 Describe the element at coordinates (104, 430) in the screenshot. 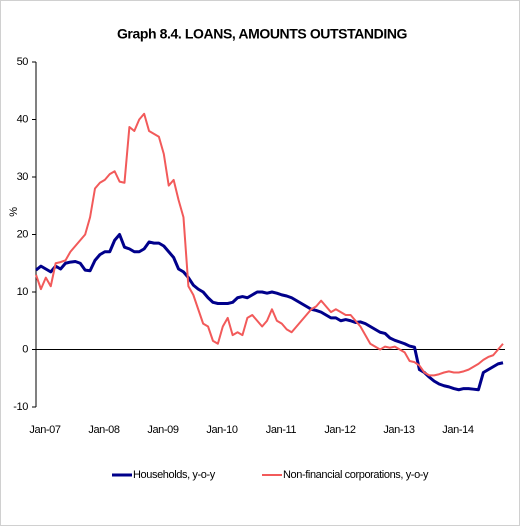

I see `x-tick-label: Jan-08` at that location.